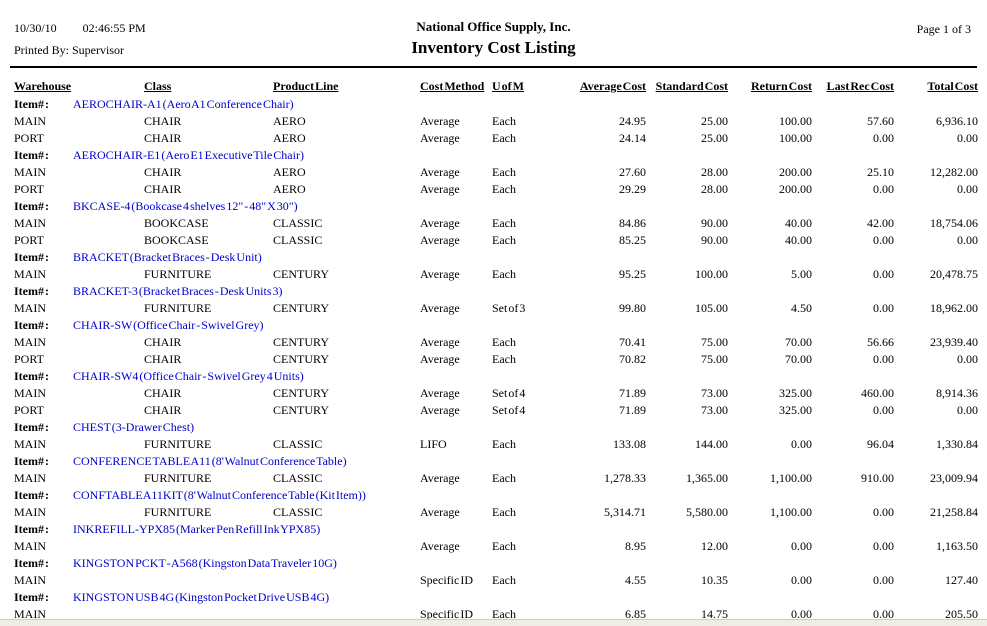 The width and height of the screenshot is (987, 626). What do you see at coordinates (632, 240) in the screenshot?
I see `cell-average-cost: 85.25` at bounding box center [632, 240].